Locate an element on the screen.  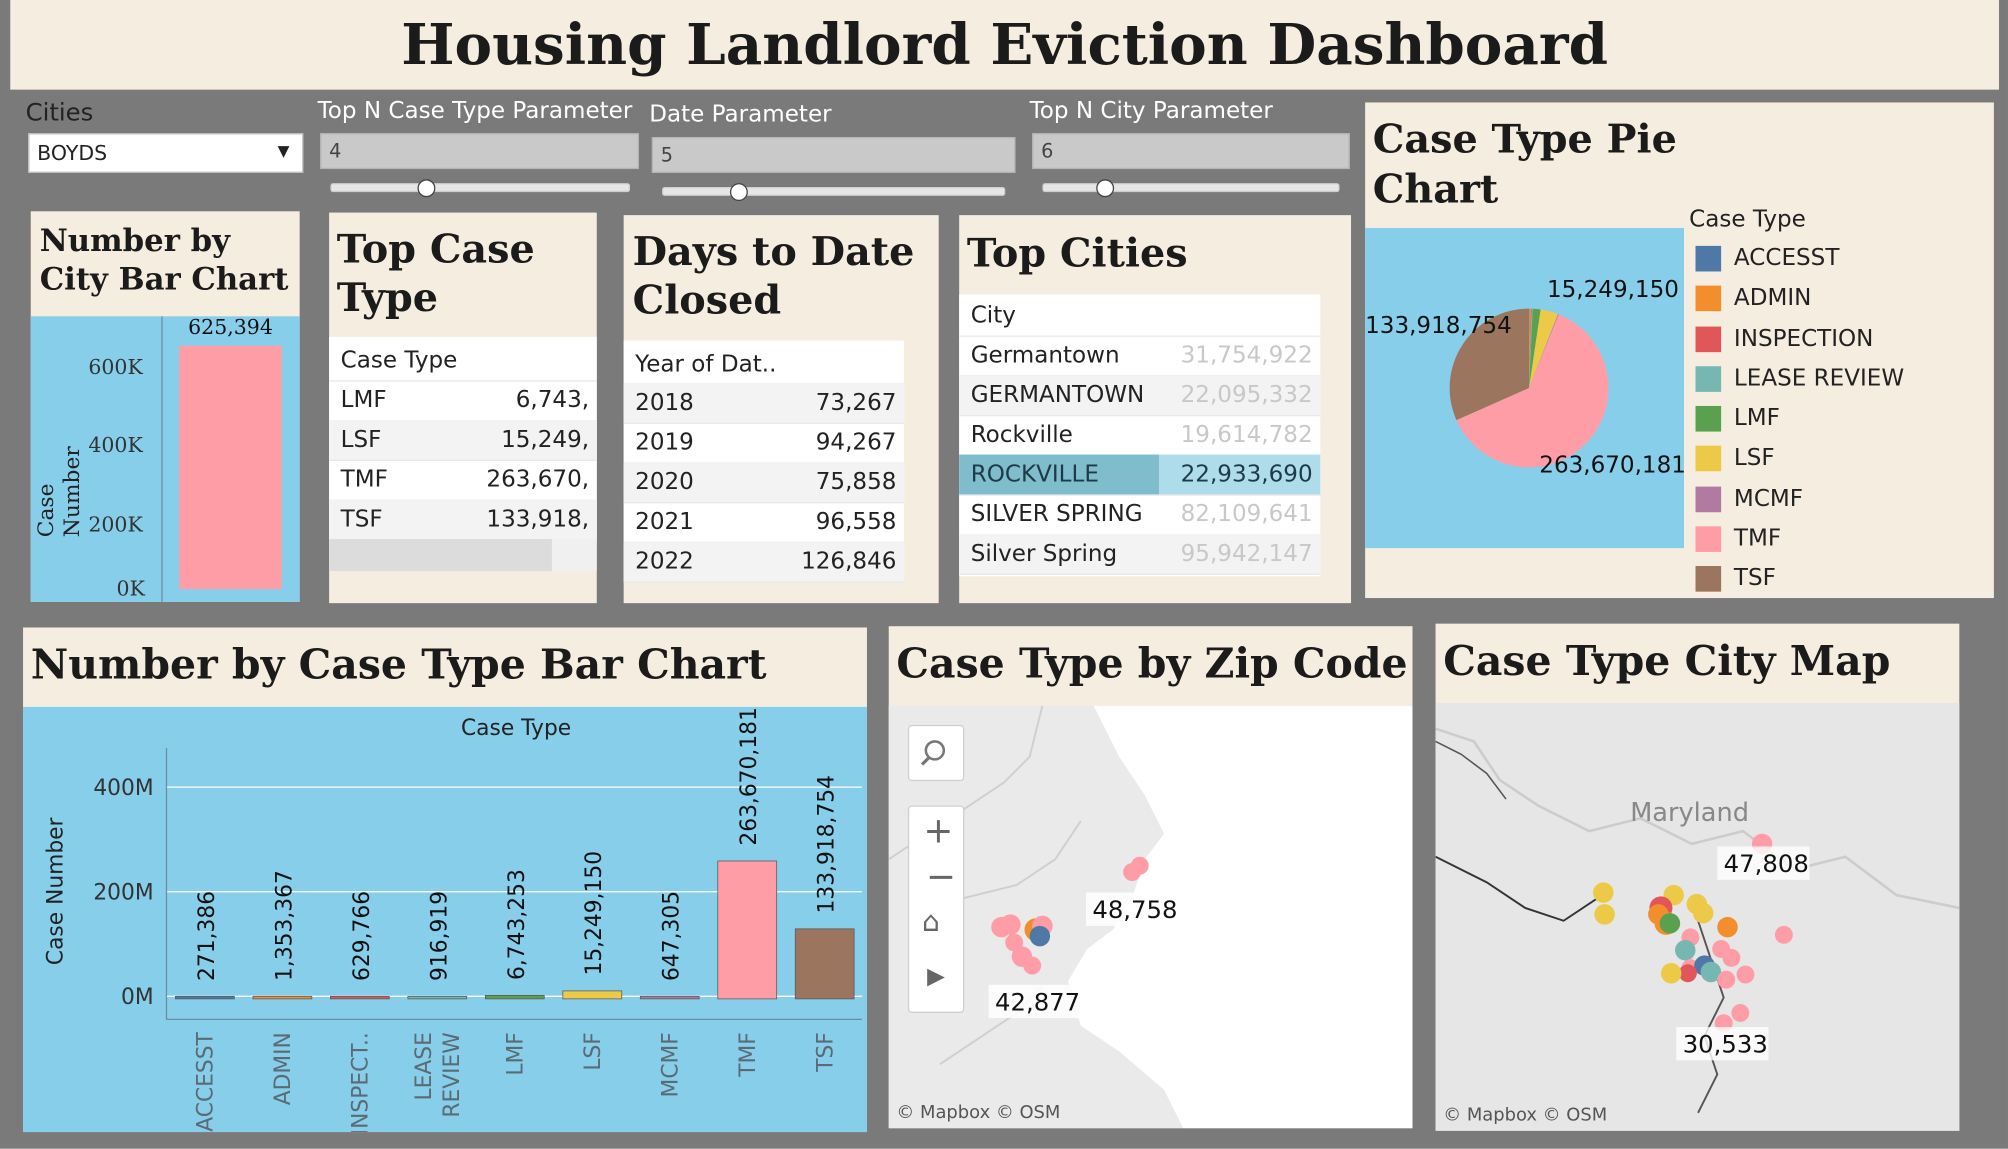
top-n-case-slider-handle is located at coordinates (426, 188).